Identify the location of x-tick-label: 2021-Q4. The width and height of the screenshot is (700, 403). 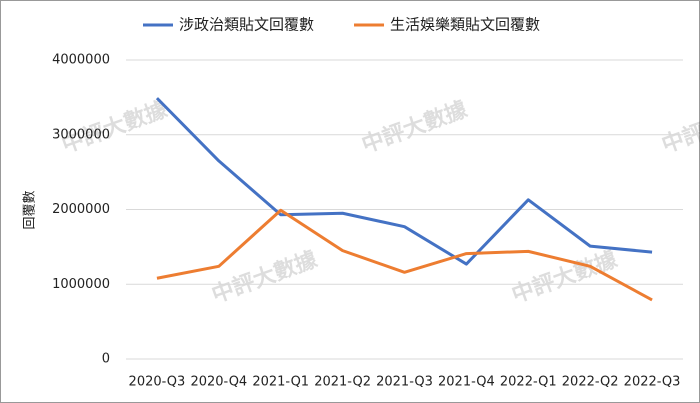
(466, 382).